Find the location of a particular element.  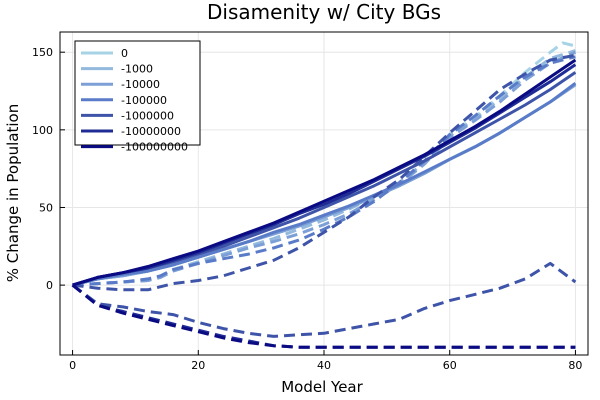

y-tick-label: 100 is located at coordinates (42, 130).